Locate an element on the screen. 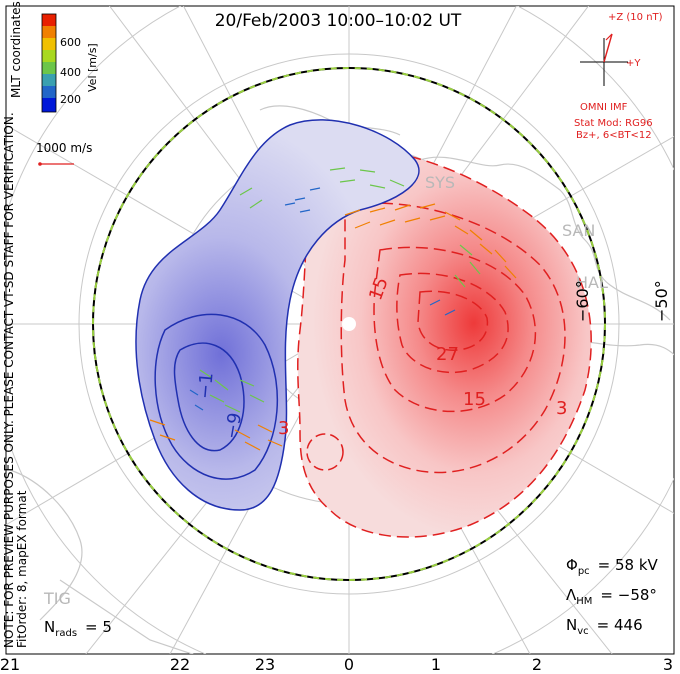 Image resolution: width=680 pixels, height=674 pixels. nrads-stat: Nrads = 5 is located at coordinates (78, 628).